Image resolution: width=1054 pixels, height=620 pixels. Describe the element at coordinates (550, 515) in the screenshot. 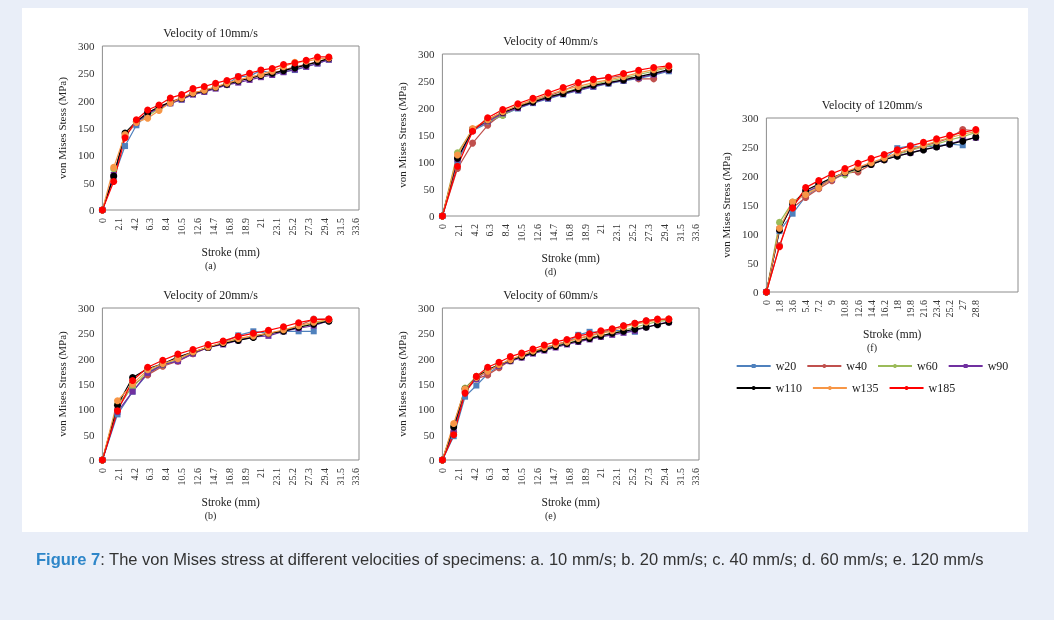

I see `text: (e)` at that location.